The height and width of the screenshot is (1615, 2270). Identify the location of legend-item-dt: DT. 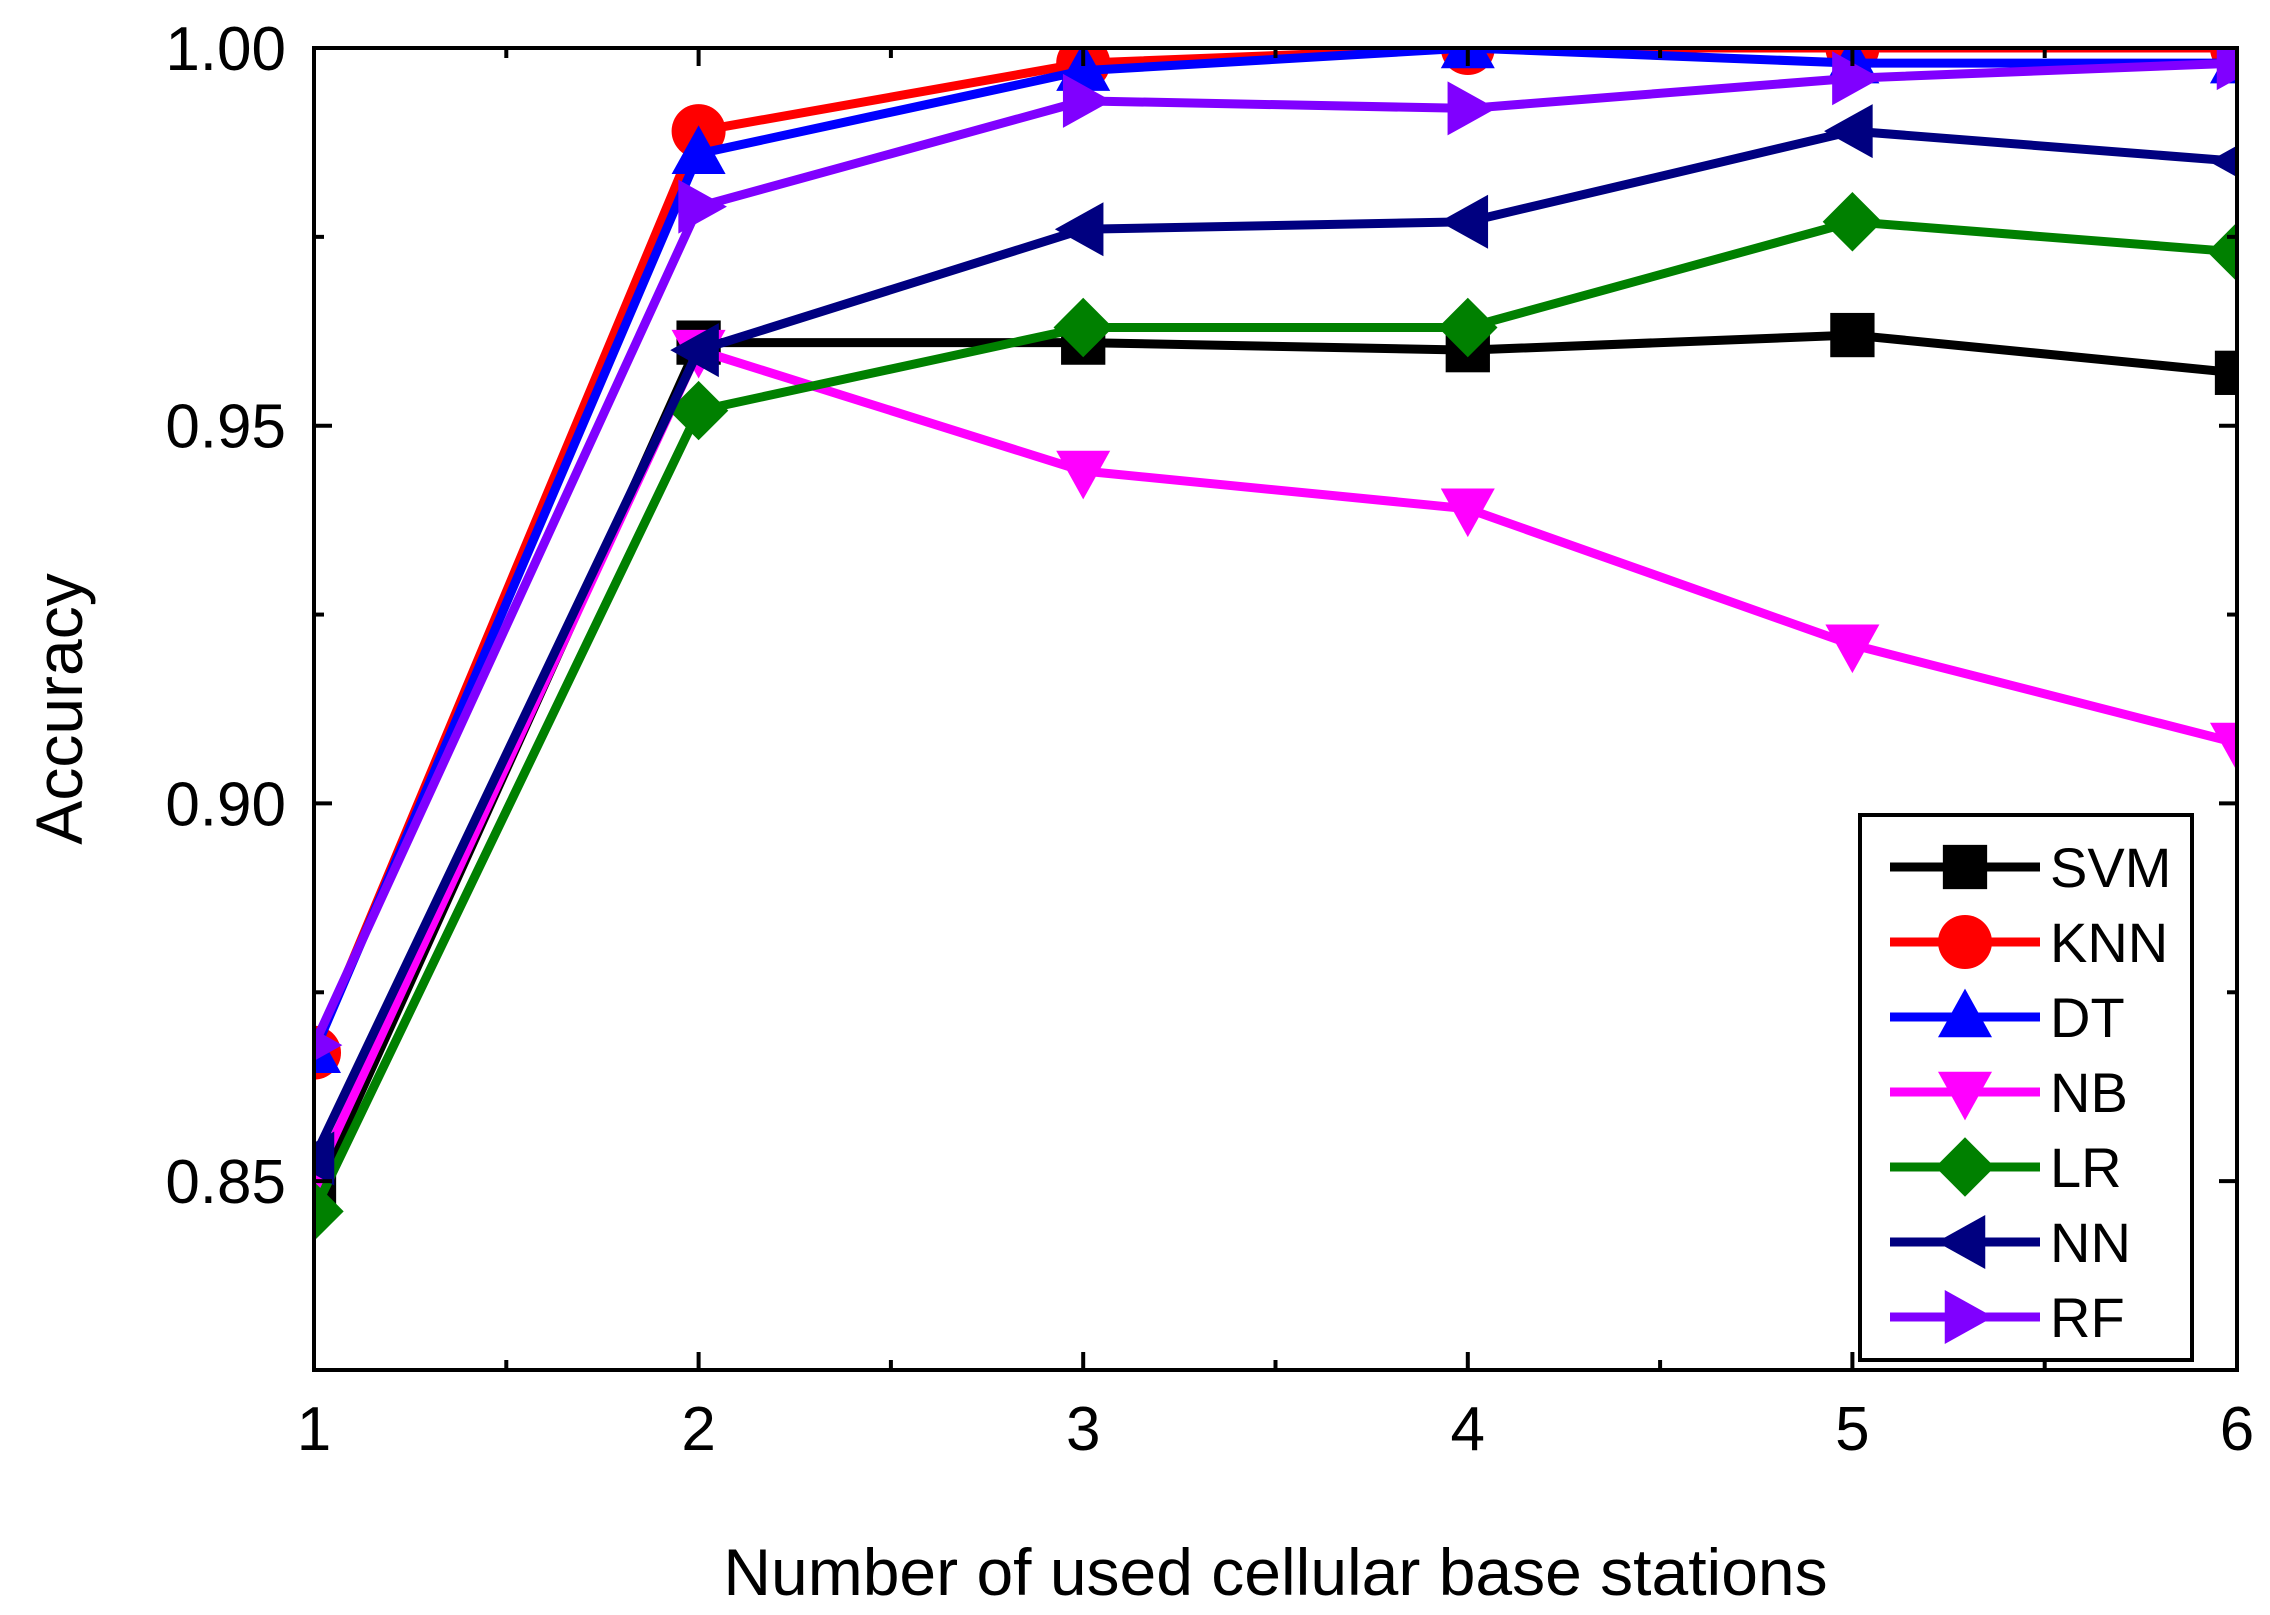
(2007, 1017).